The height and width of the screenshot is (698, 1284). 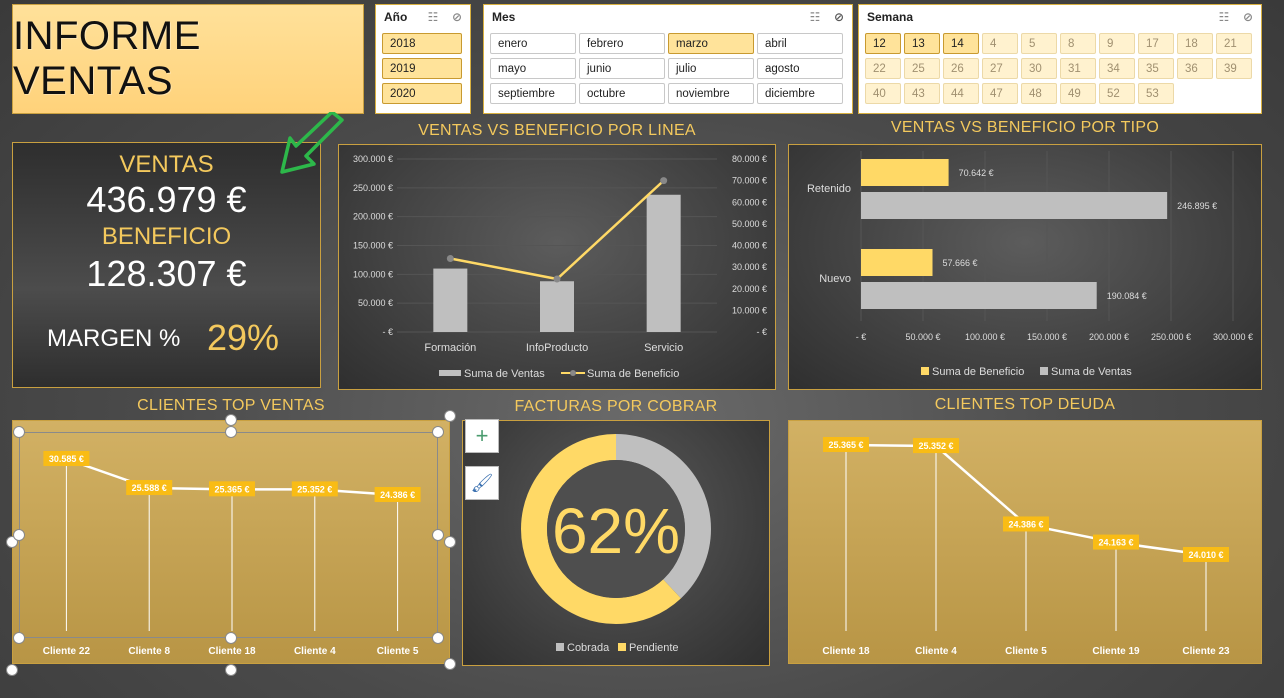 I want to click on slicer-item-mes-agosto: agosto, so click(x=800, y=68).